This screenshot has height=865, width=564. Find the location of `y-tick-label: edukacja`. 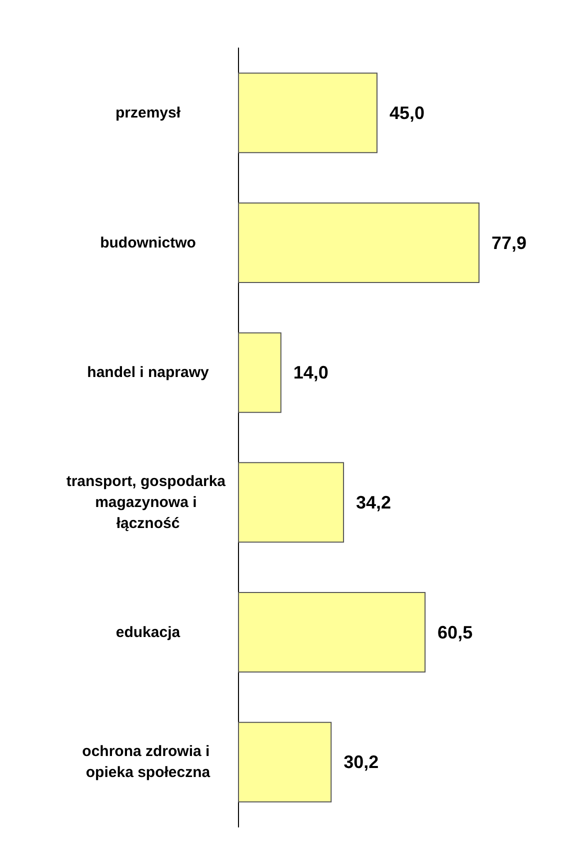

y-tick-label: edukacja is located at coordinates (148, 632).